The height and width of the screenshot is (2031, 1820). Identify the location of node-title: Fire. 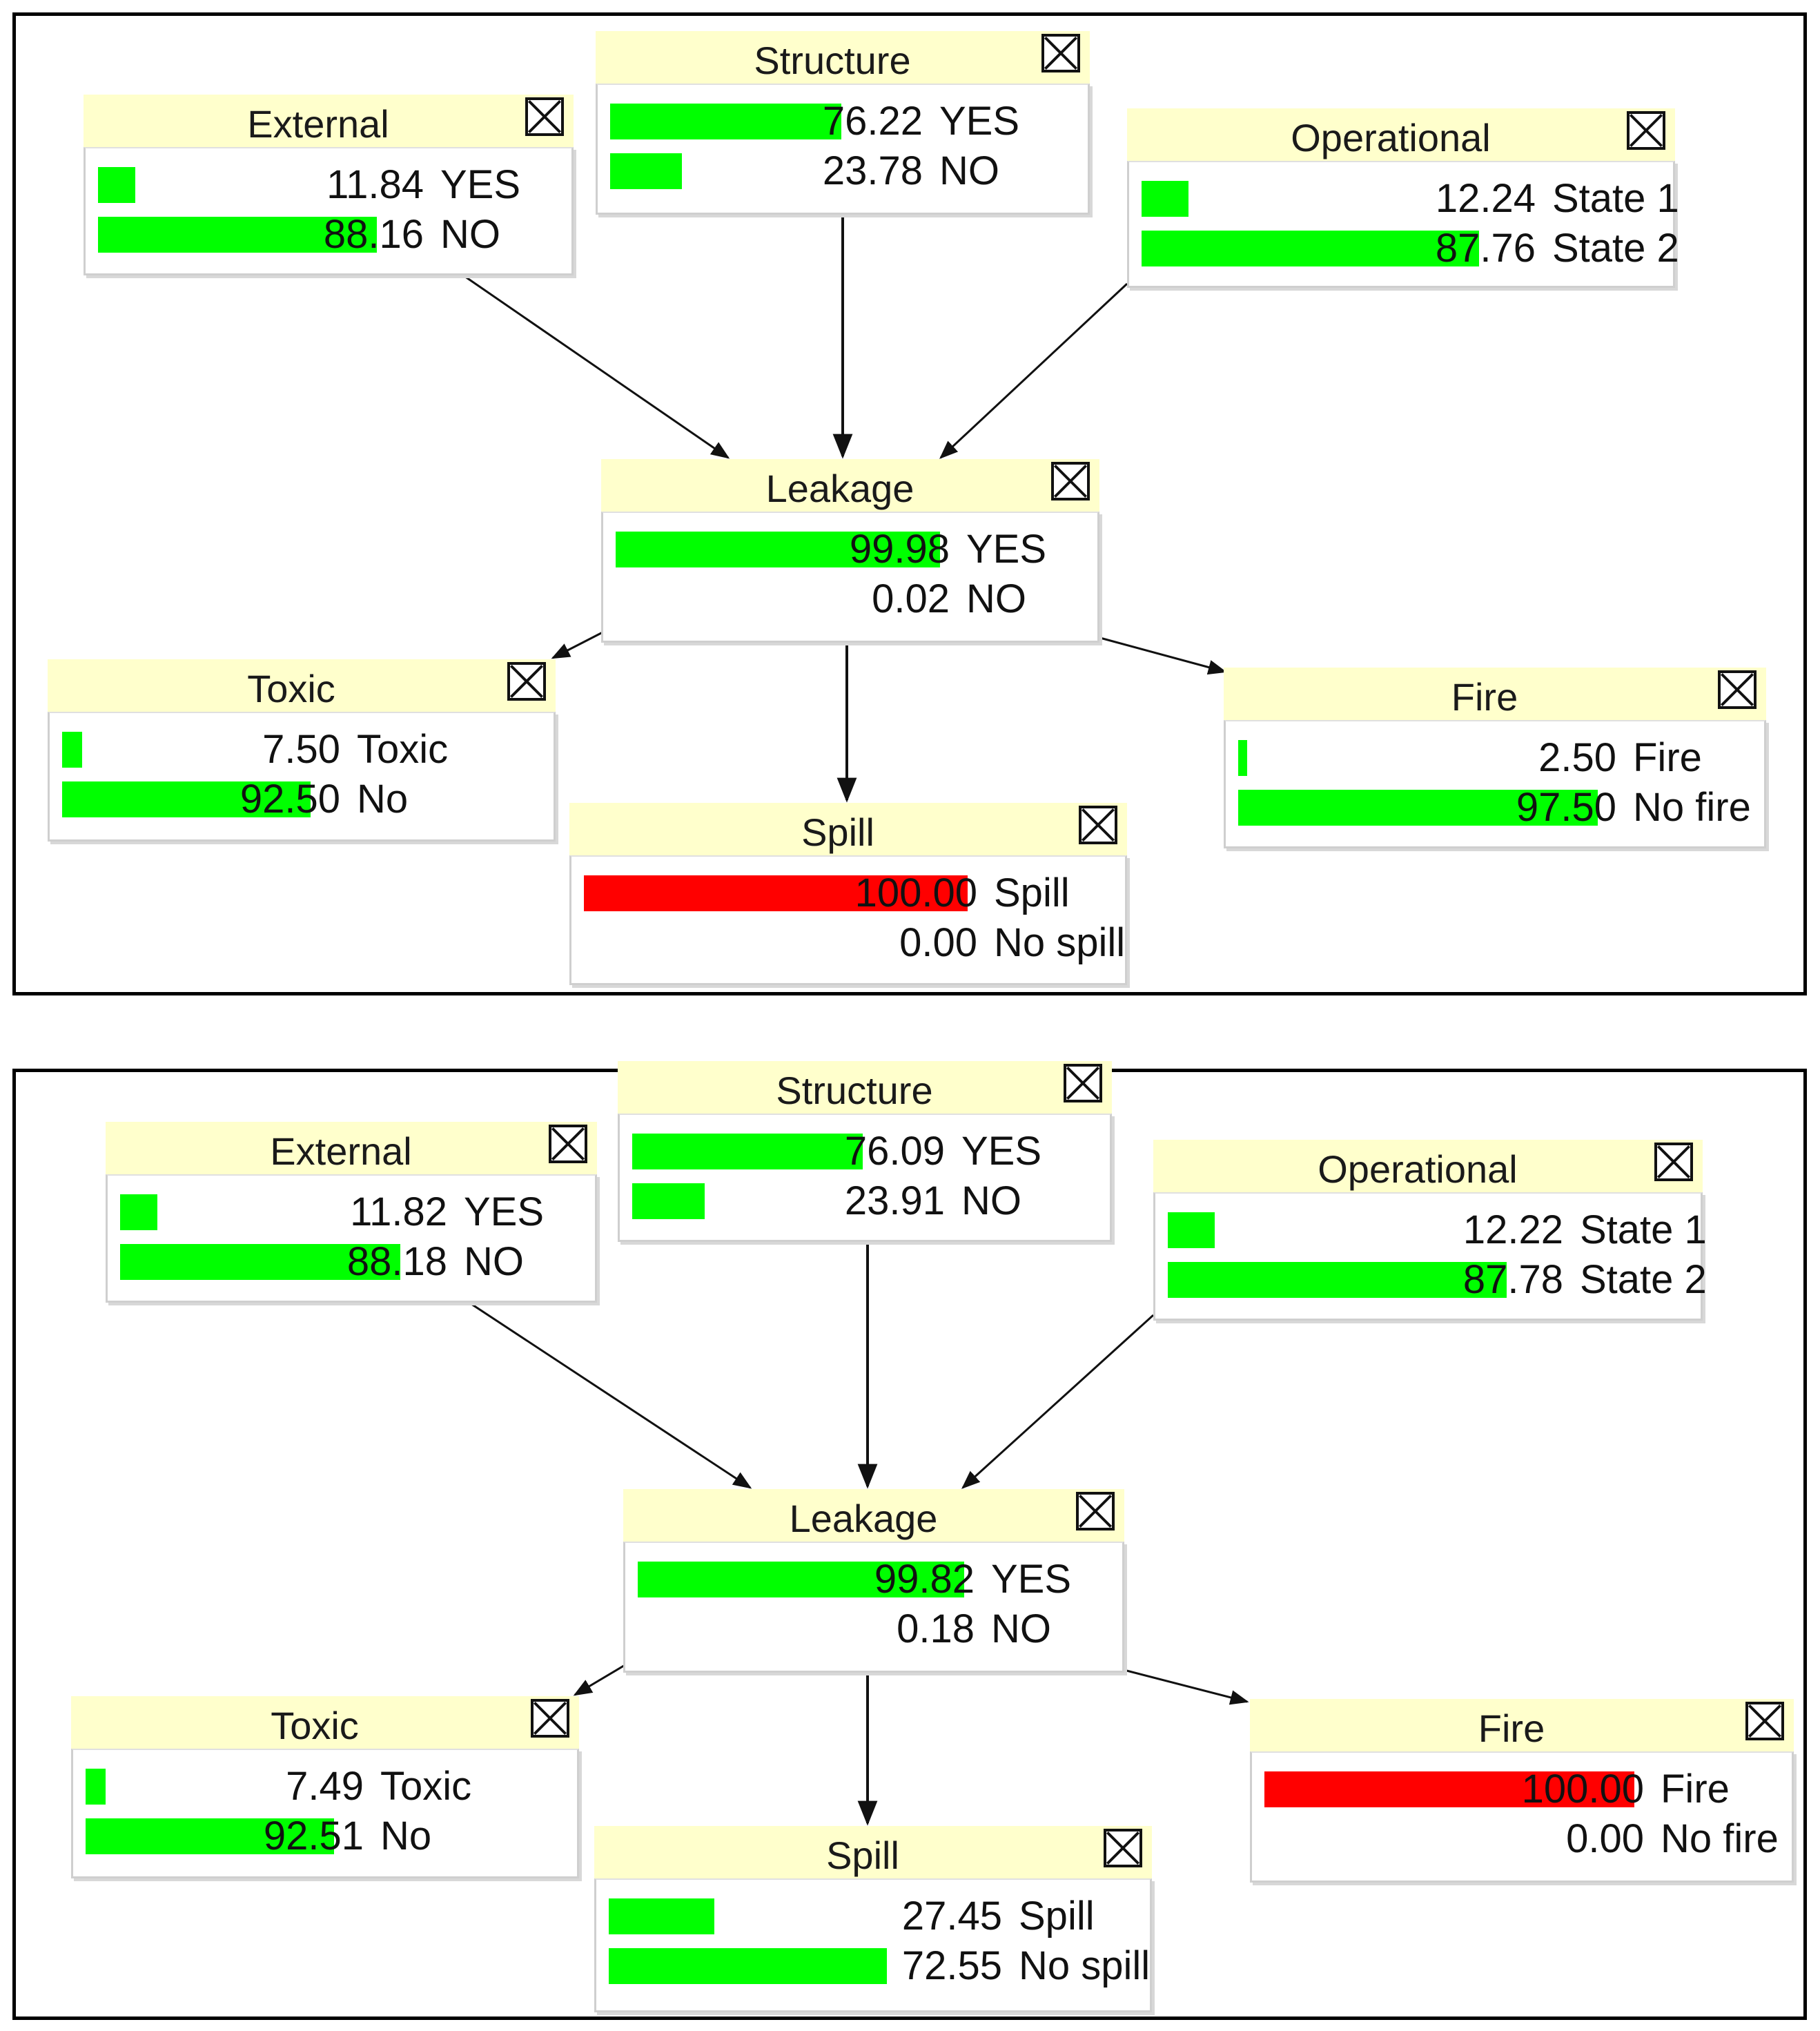
(1484, 697).